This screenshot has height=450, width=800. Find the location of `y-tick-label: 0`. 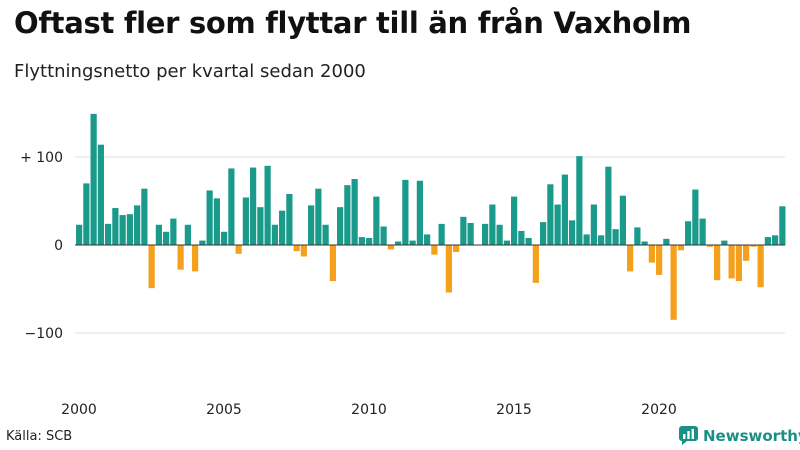

y-tick-label: 0 is located at coordinates (58, 246).